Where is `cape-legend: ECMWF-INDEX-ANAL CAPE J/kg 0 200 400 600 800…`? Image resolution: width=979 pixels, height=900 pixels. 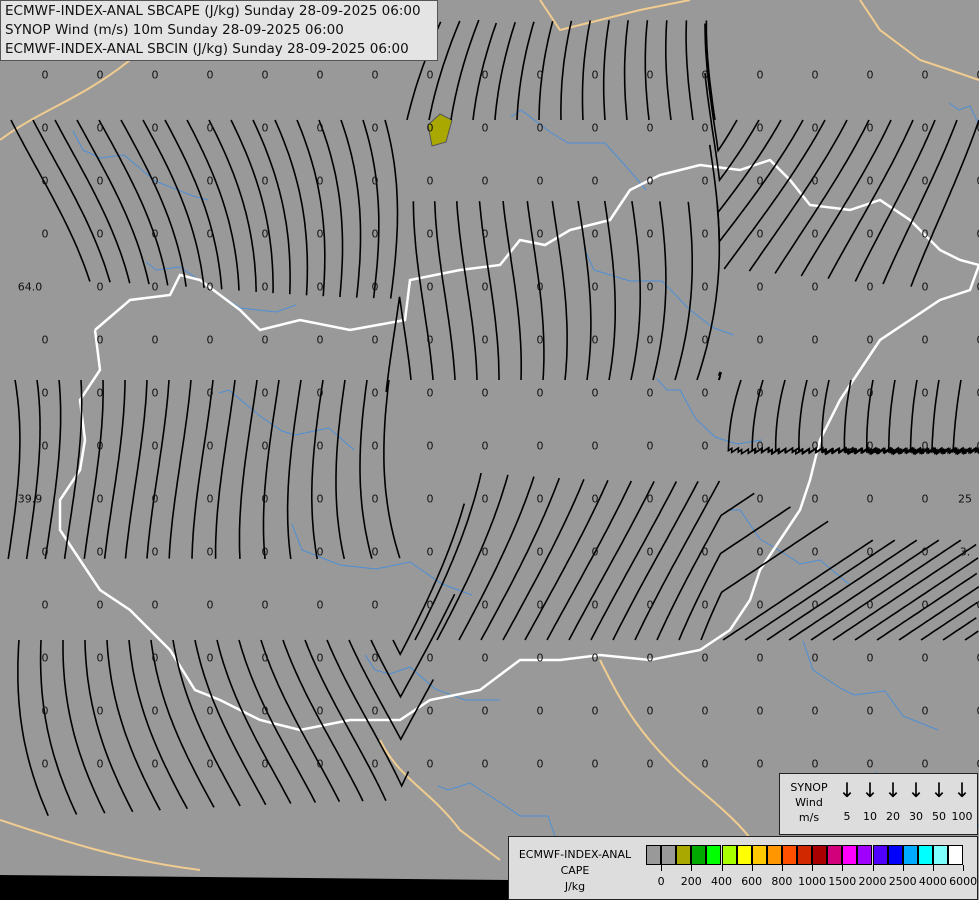
cape-legend: ECMWF-INDEX-ANAL CAPE J/kg 0 200 400 600 800… is located at coordinates (743, 868).